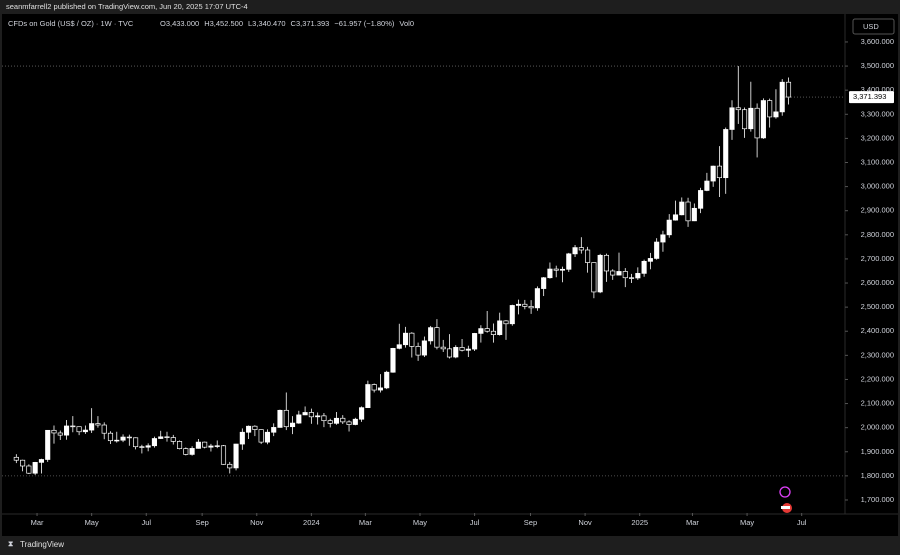 This screenshot has height=555, width=900. Describe the element at coordinates (364, 23) in the screenshot. I see `legend-item: −61.957 (−1.80%)` at that location.